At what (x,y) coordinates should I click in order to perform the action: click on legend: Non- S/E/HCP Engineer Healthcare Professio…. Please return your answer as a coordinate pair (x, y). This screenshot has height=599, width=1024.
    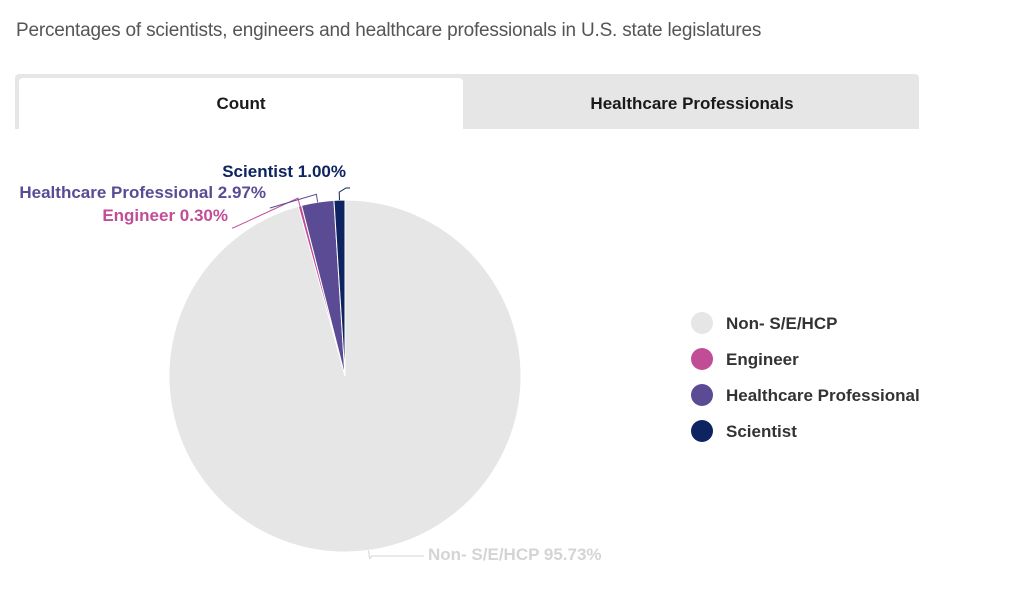
    Looking at the image, I should click on (805, 377).